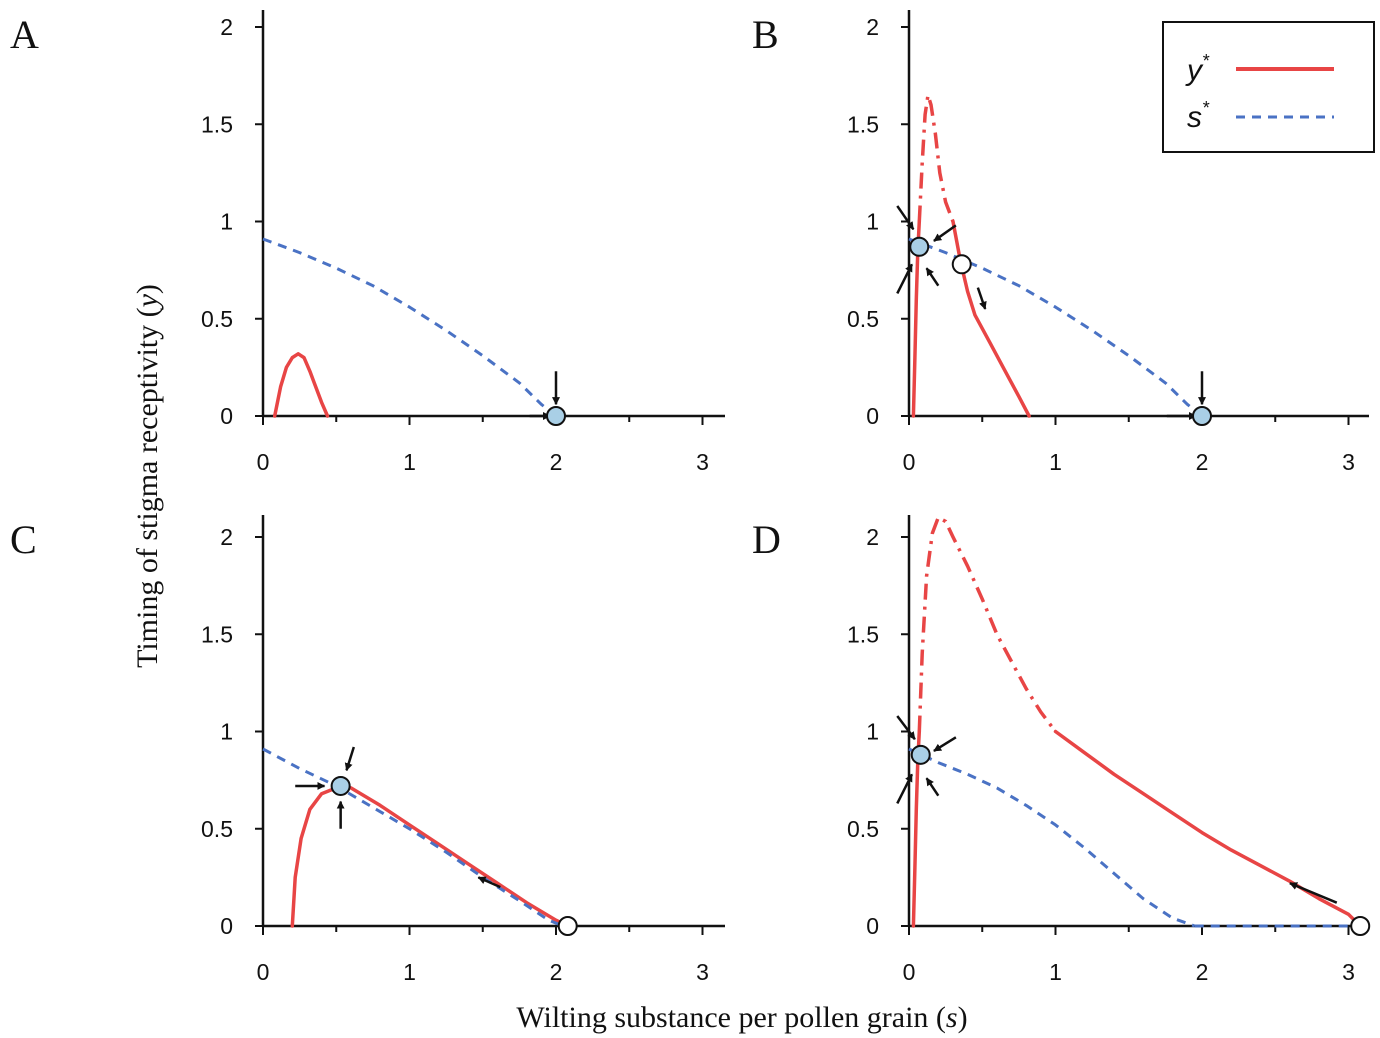 This screenshot has width=1380, height=1038. I want to click on panel-c-y-star-line, so click(430, 857).